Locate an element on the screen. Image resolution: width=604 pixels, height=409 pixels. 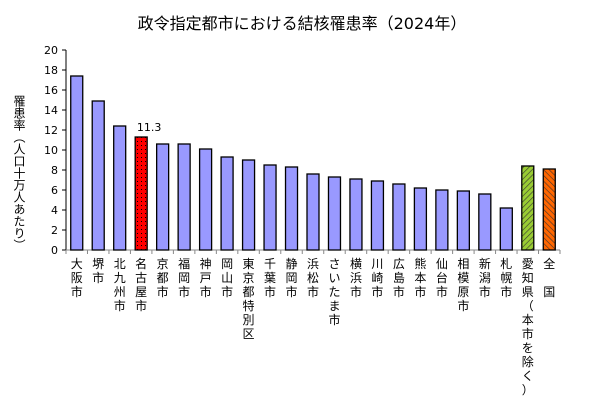
x-tick-label: 広 is located at coordinates (399, 264).